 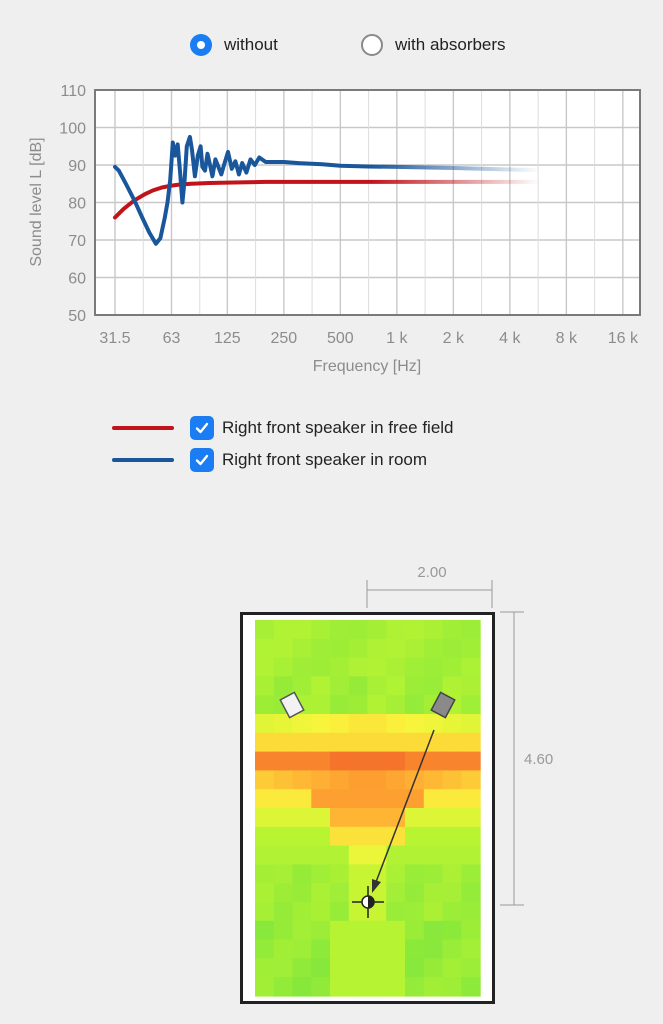 What do you see at coordinates (433, 45) in the screenshot?
I see `radio-with-absorbers: with absorbers` at bounding box center [433, 45].